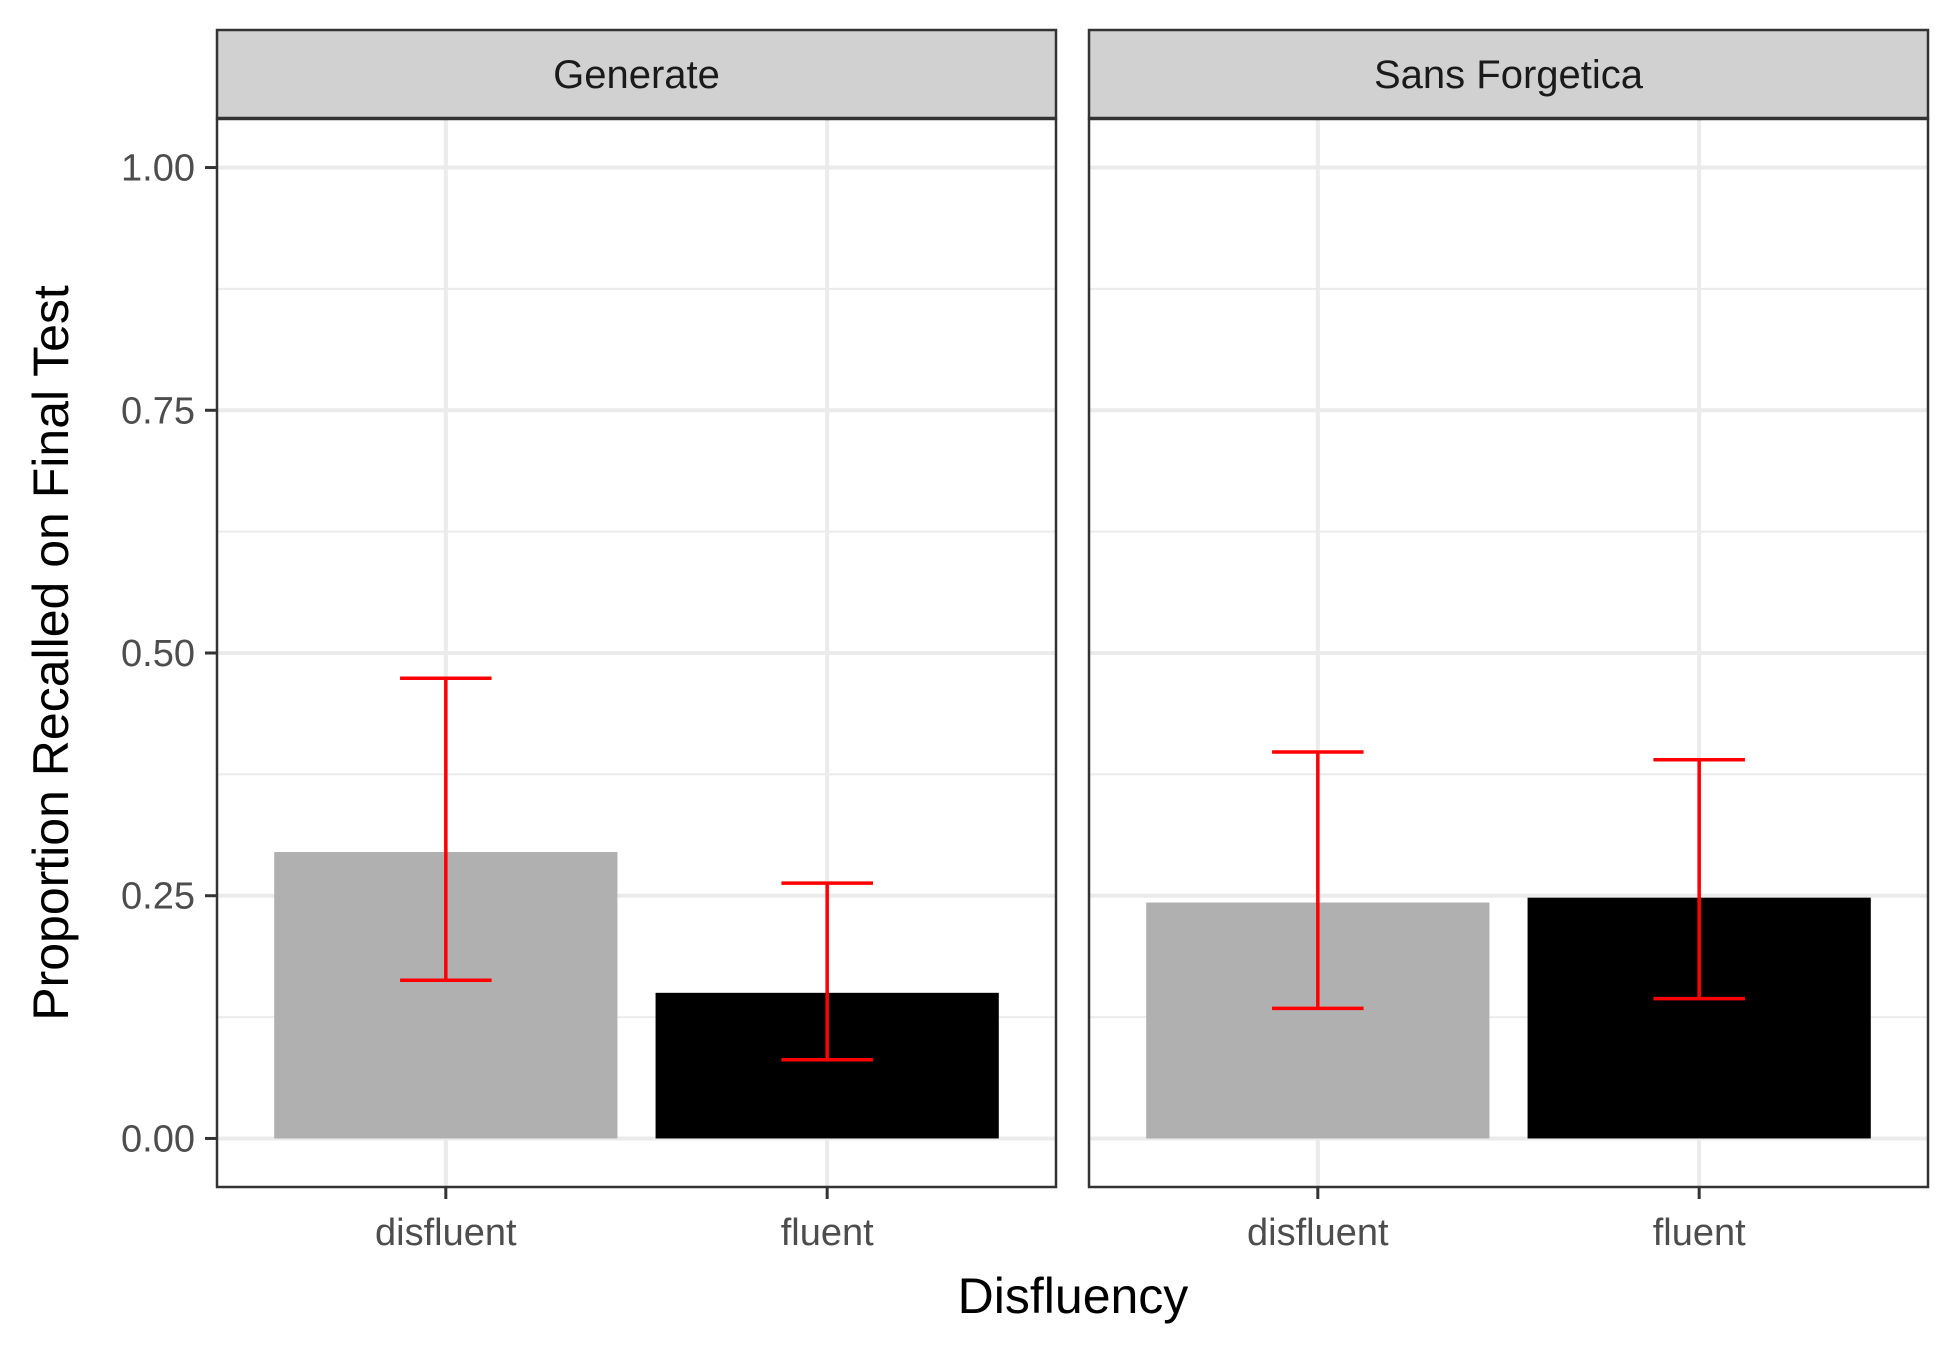 This screenshot has width=1950, height=1350. What do you see at coordinates (158, 1139) in the screenshot?
I see `y-tick-label: 0.00` at bounding box center [158, 1139].